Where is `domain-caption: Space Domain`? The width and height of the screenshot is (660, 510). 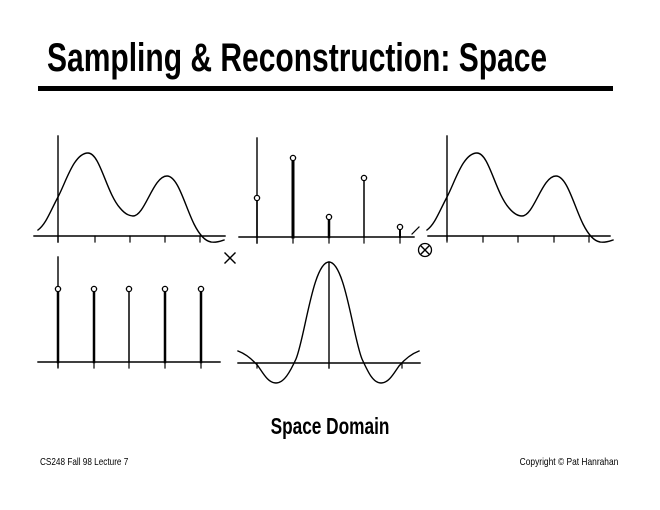 domain-caption: Space Domain is located at coordinates (330, 426).